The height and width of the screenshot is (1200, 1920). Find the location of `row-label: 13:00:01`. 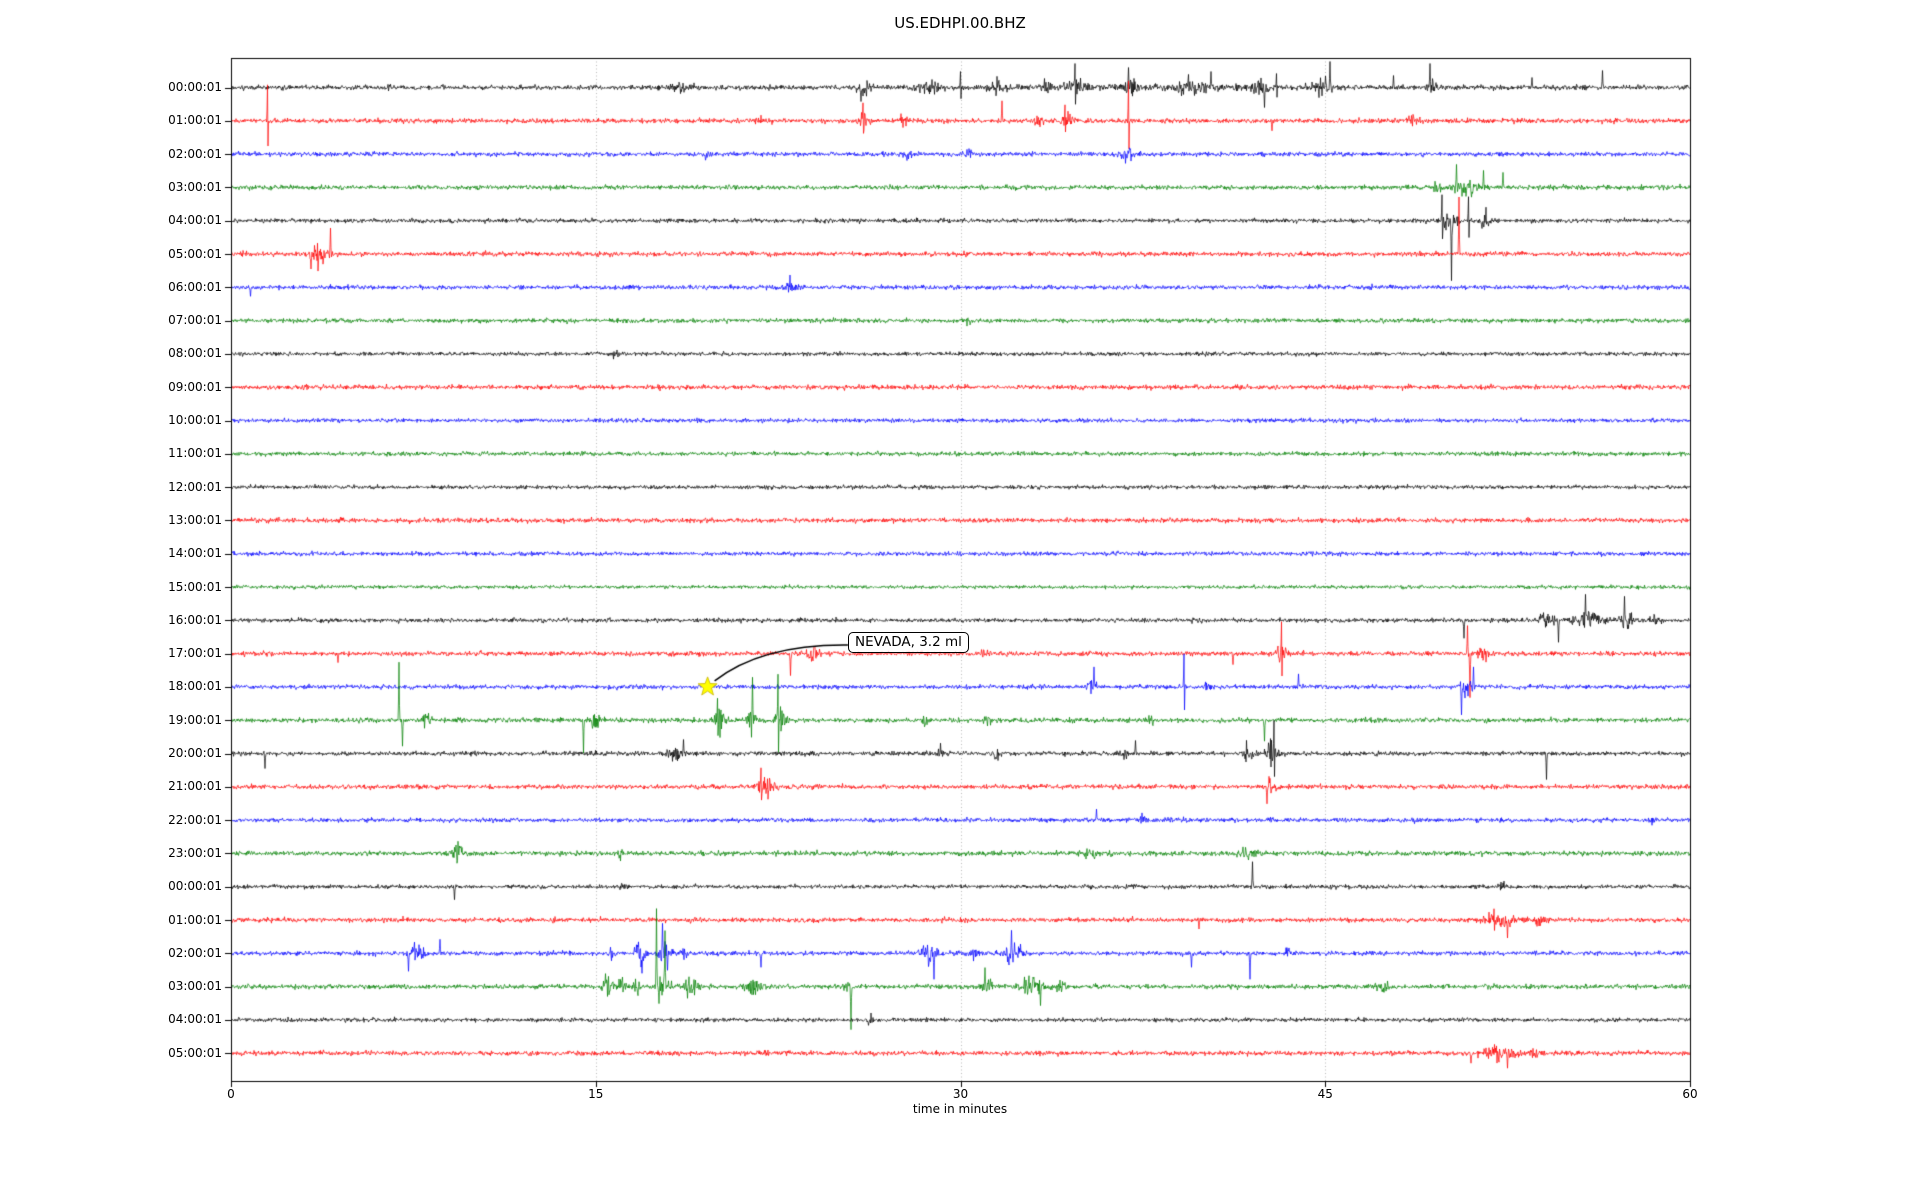

row-label: 13:00:01 is located at coordinates (195, 519).